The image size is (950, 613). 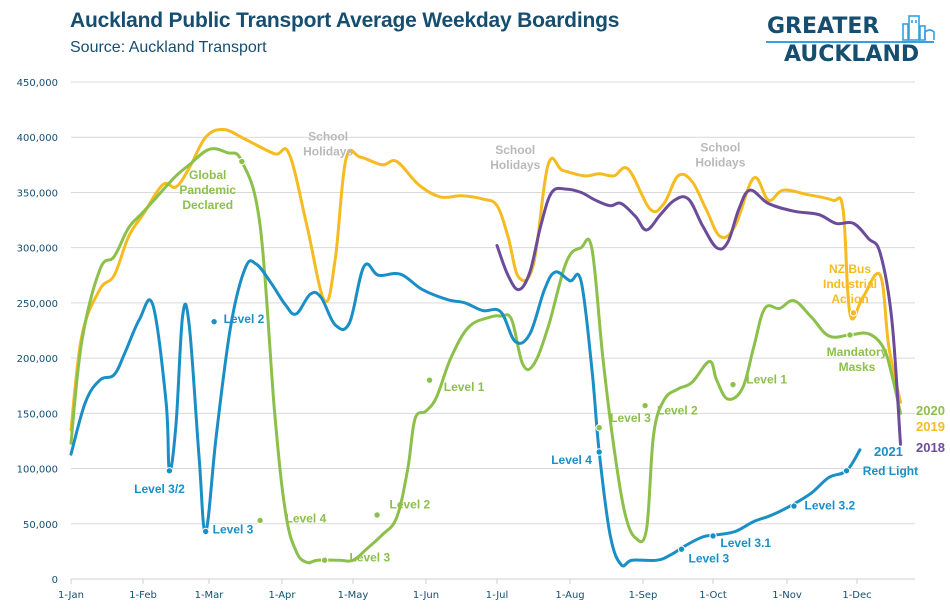 I want to click on annotation-line: Declared, so click(x=207, y=205).